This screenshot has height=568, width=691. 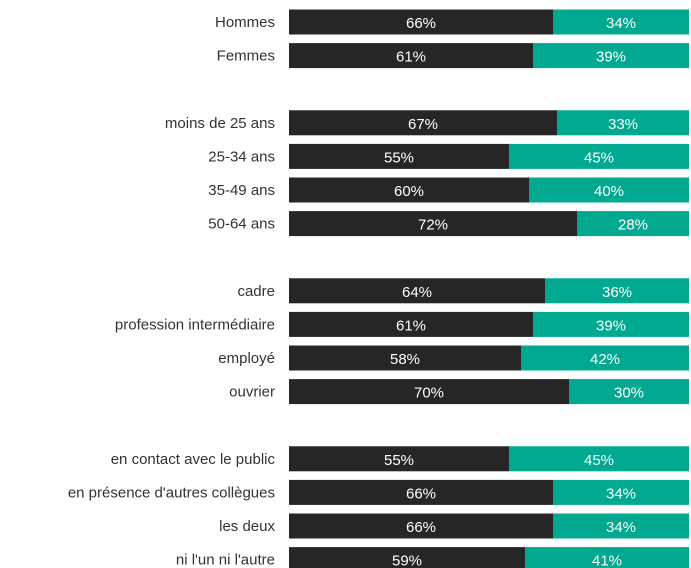 I want to click on category-label: ni l'un ni l'autre, so click(x=225, y=560).